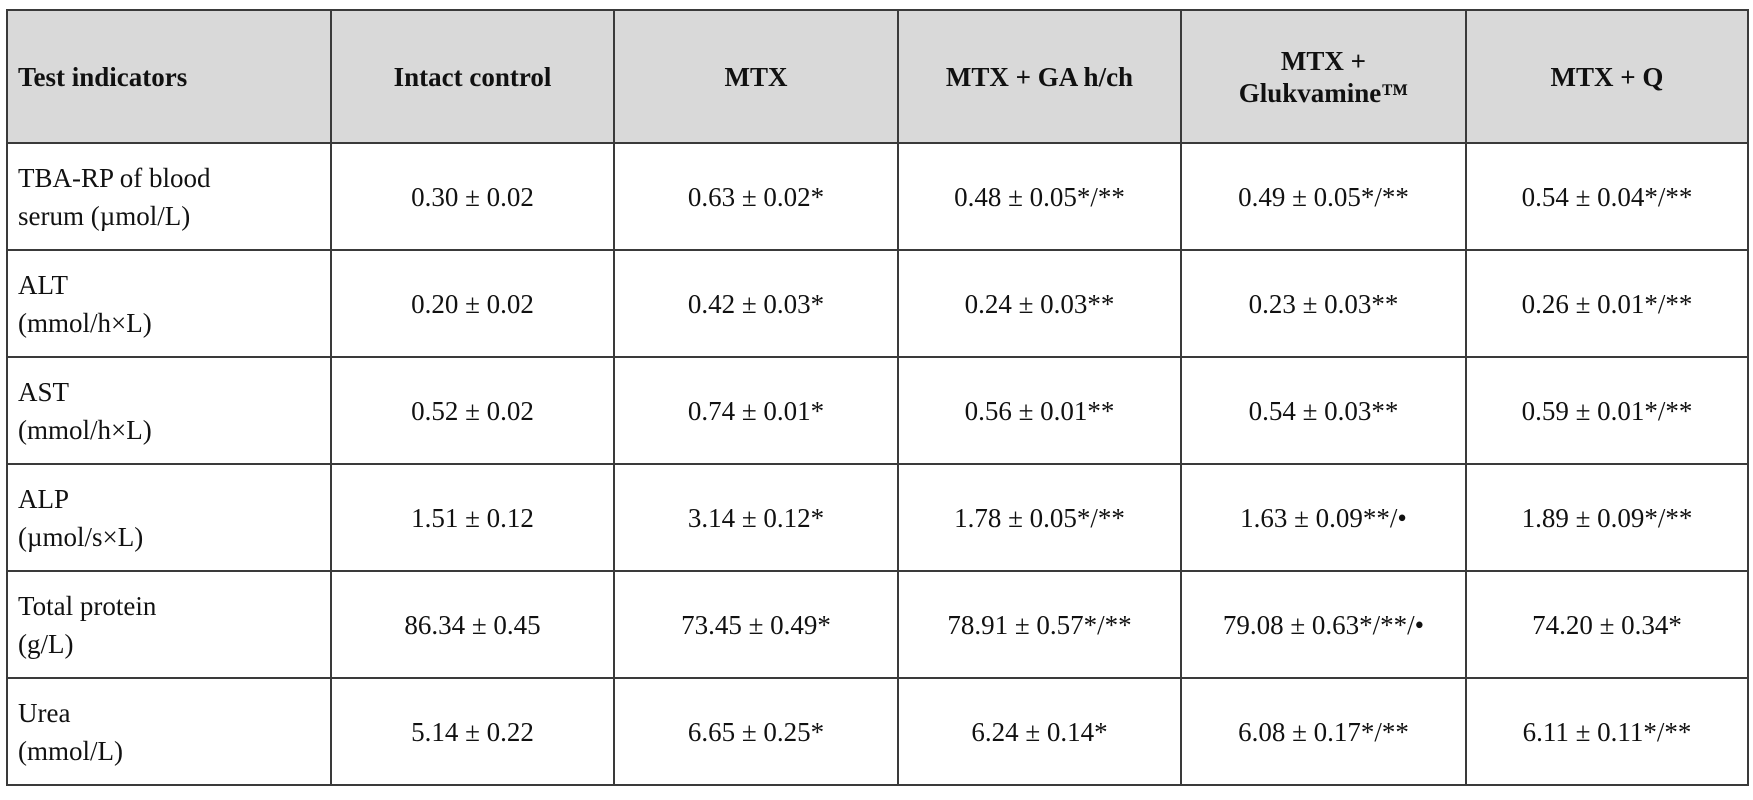 The image size is (1753, 800). Describe the element at coordinates (1607, 410) in the screenshot. I see `value-cell: 0.59 ± 0.01*/**` at that location.